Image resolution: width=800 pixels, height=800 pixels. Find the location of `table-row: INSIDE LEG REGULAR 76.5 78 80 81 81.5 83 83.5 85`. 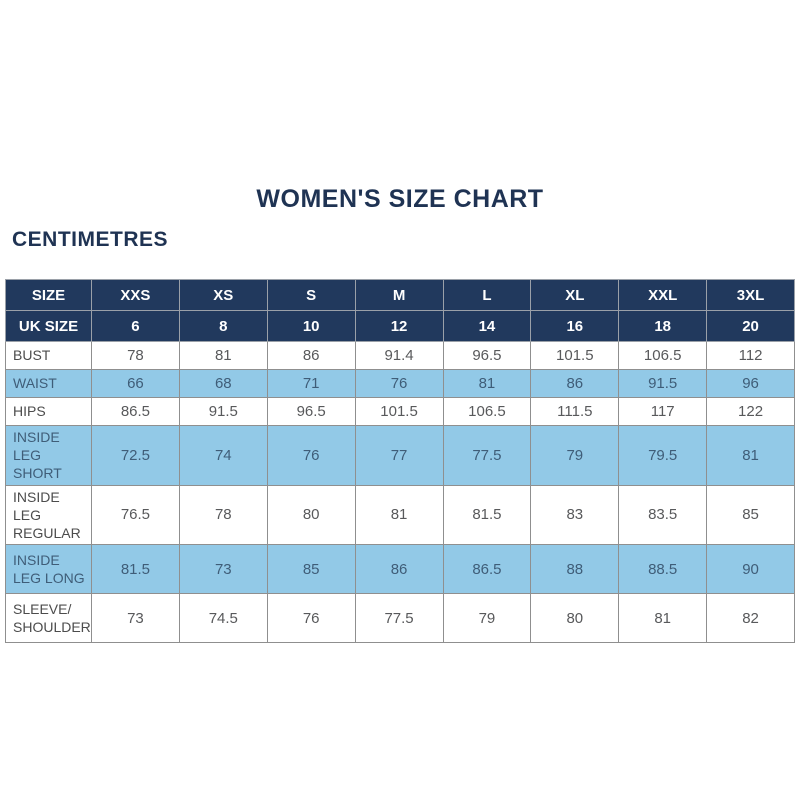

table-row: INSIDE LEG REGULAR 76.5 78 80 81 81.5 83 83.5 85 is located at coordinates (400, 515).